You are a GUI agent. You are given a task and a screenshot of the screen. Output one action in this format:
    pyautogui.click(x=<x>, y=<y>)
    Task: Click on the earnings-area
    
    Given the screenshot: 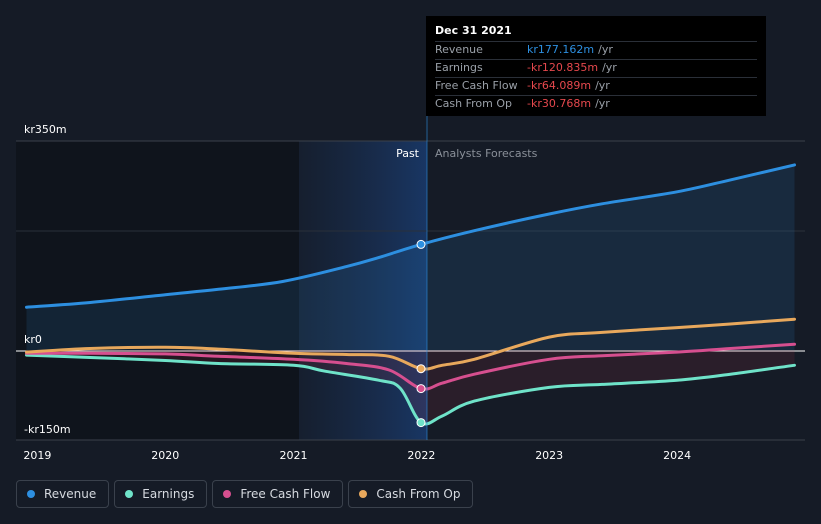 What is the action you would take?
    pyautogui.click(x=410, y=387)
    